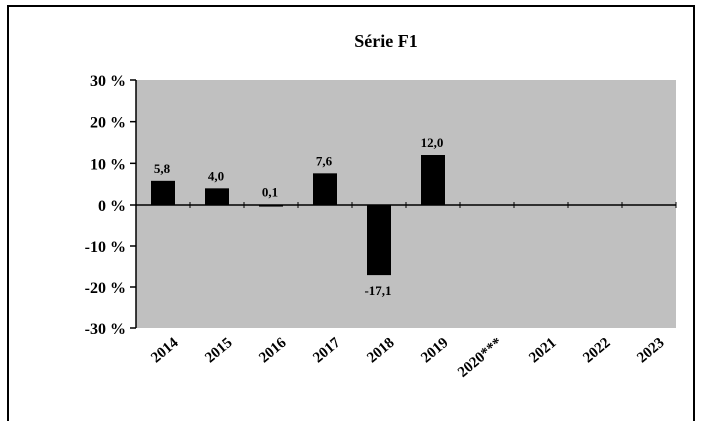 This screenshot has height=422, width=701. What do you see at coordinates (105, 247) in the screenshot?
I see `y-tick-label: -10 %` at bounding box center [105, 247].